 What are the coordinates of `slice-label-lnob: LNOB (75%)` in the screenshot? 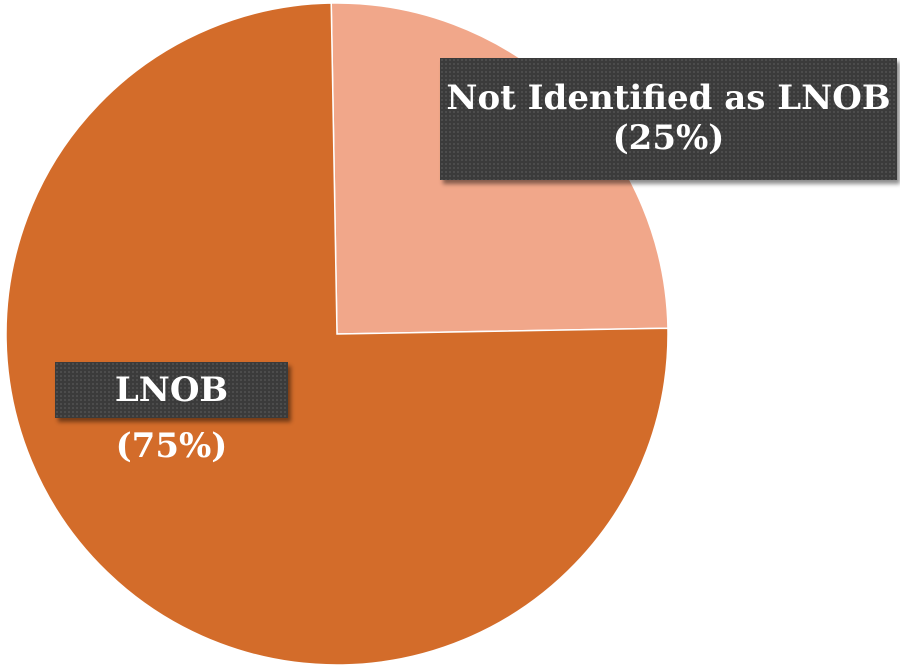 It's located at (171, 414).